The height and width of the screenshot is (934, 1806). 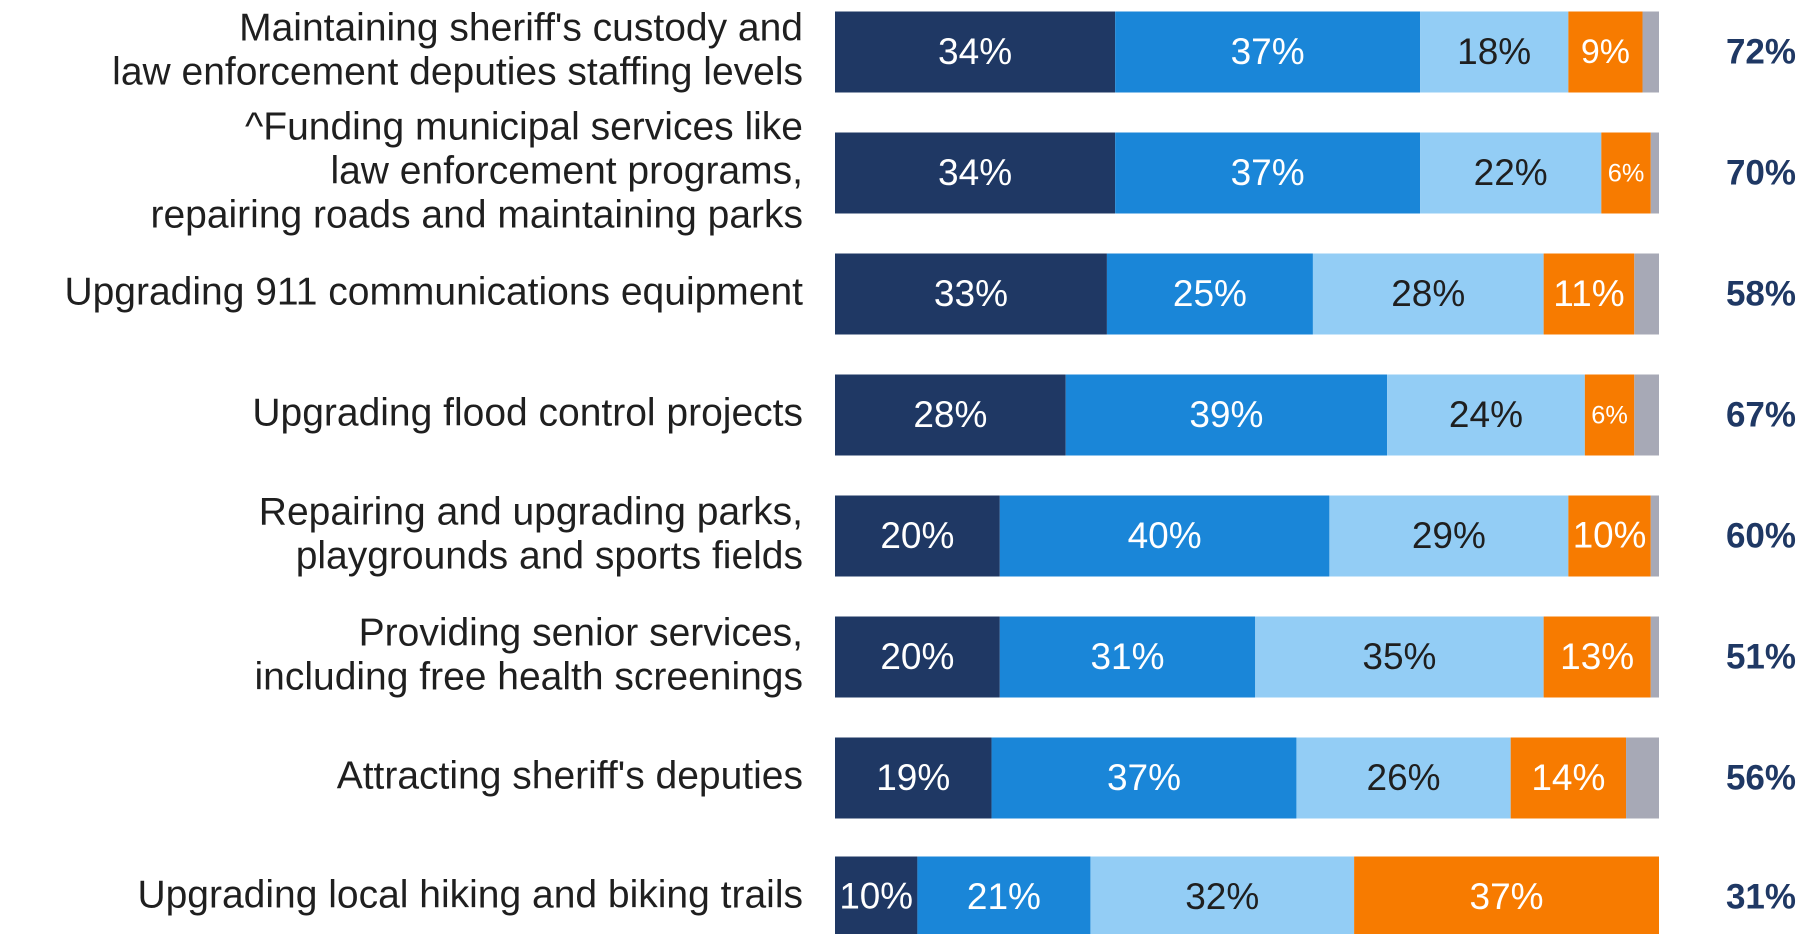 I want to click on value-label: 32%, so click(x=1222, y=896).